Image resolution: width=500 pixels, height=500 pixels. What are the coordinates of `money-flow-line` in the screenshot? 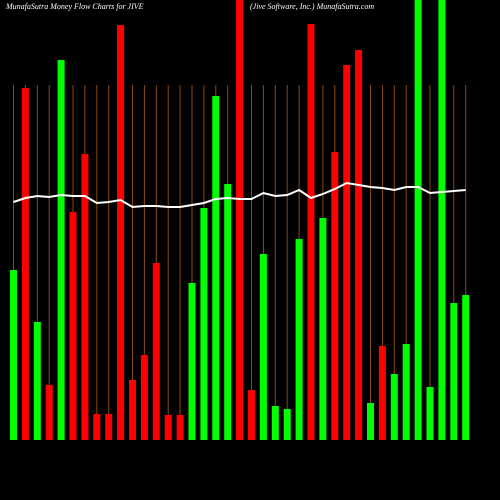 It's located at (239, 195).